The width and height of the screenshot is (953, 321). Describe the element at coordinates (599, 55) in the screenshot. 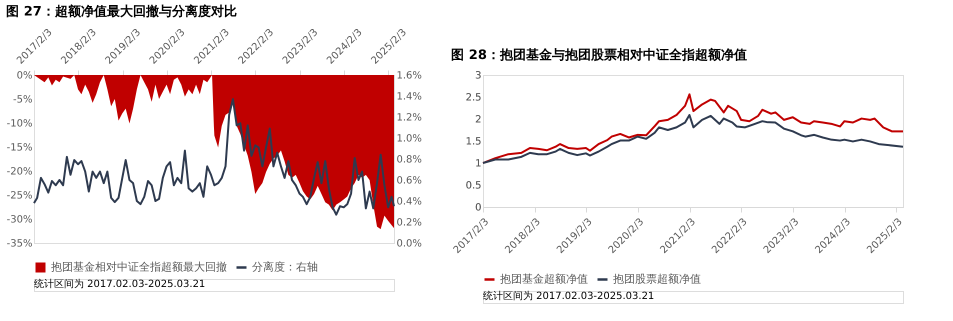

I see `chart-title: 图 28：抱团基金与抱团股票相对中证全指超额净值` at that location.